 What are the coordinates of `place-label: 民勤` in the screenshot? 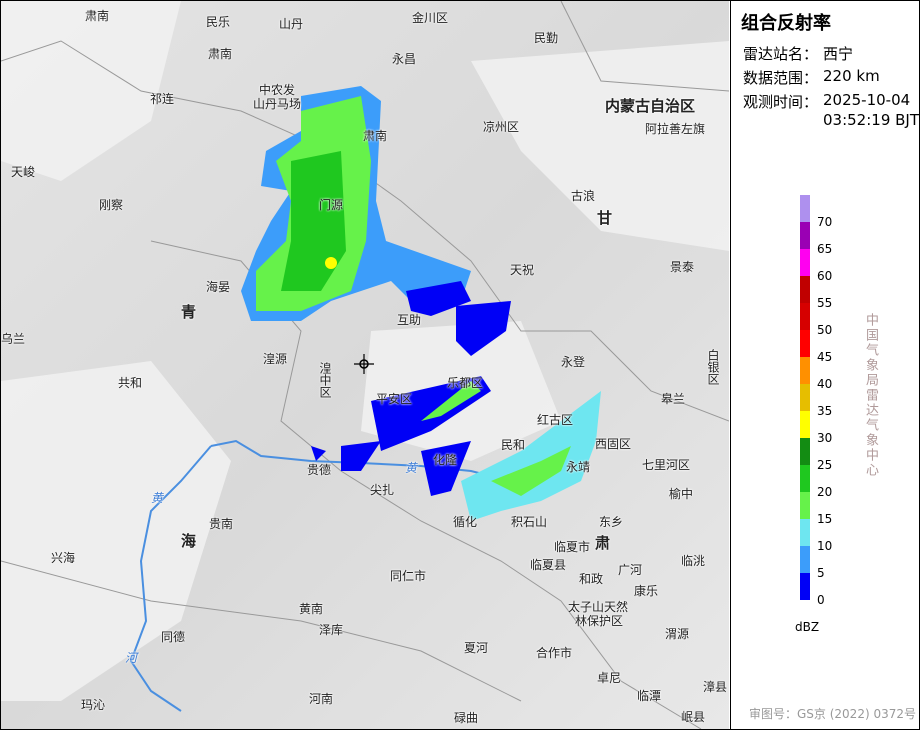 It's located at (546, 38).